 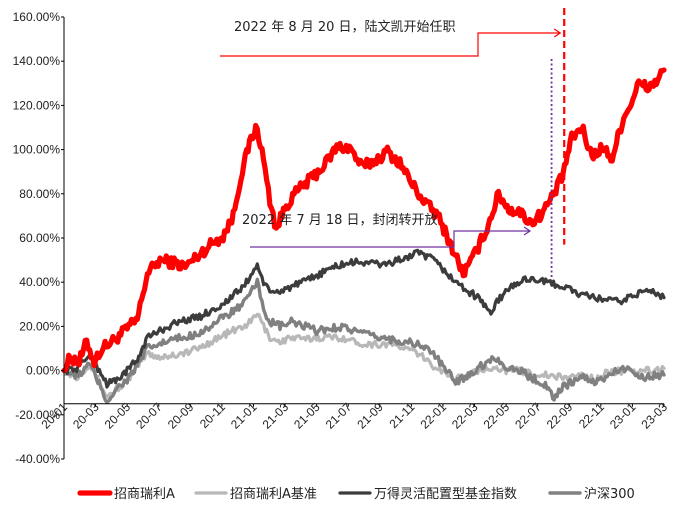 What do you see at coordinates (445, 494) in the screenshot?
I see `legend-label: 万得灵活配置型基金指数` at bounding box center [445, 494].